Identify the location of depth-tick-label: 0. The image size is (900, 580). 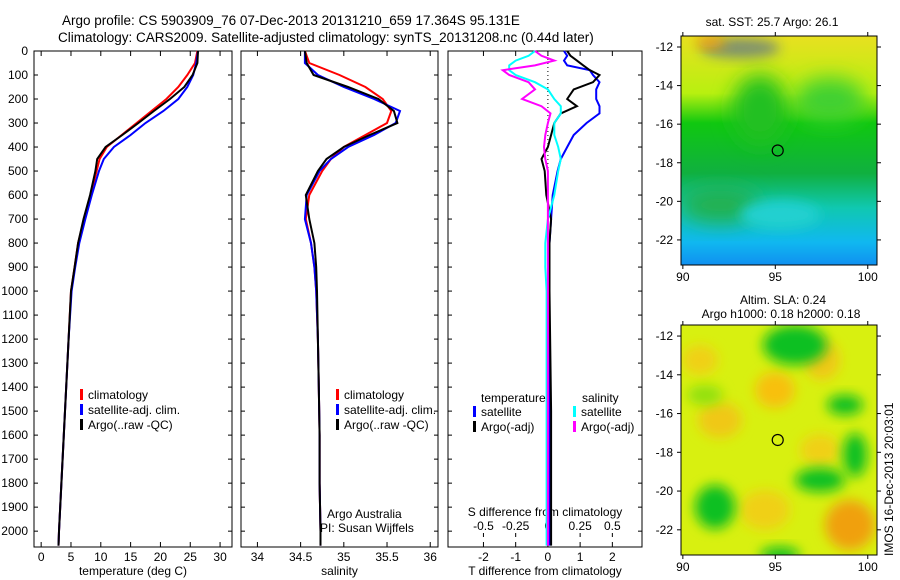
(24, 51).